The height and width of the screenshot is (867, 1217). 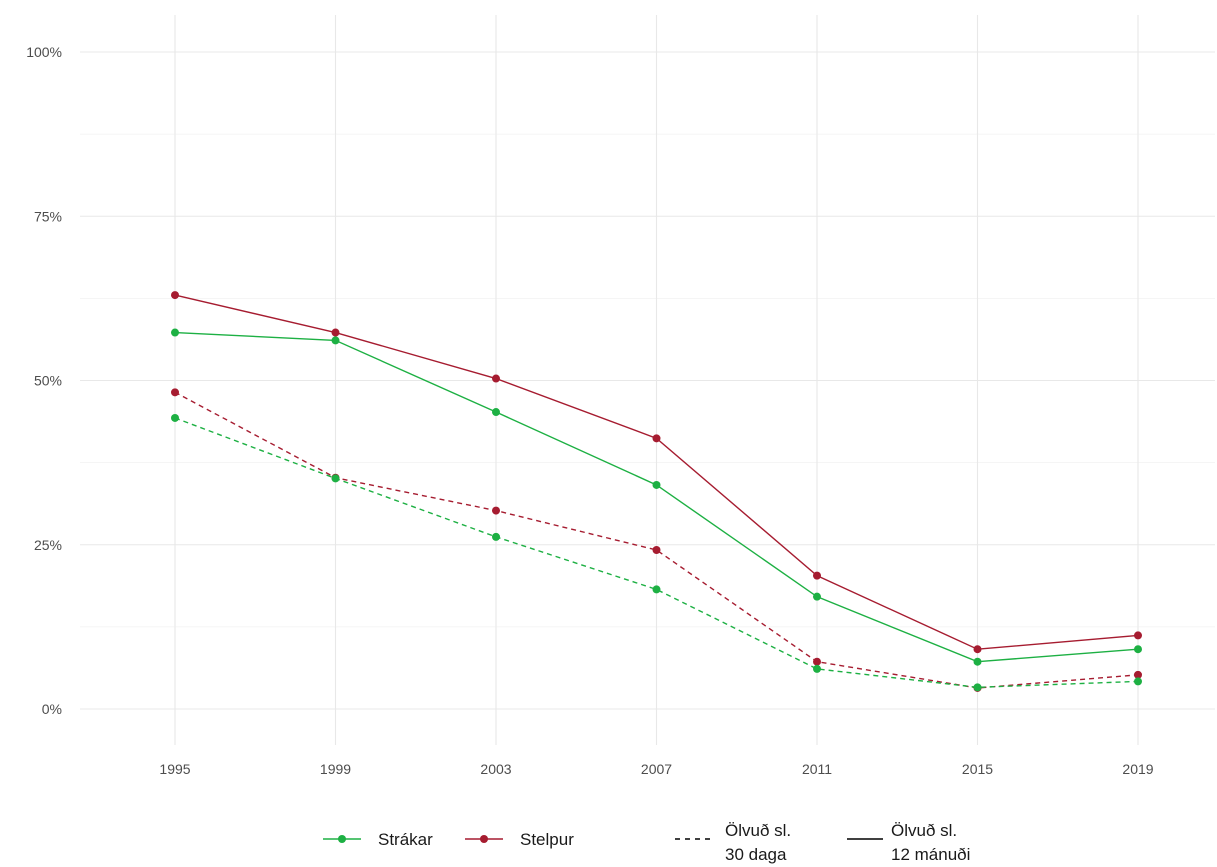 What do you see at coordinates (495, 769) in the screenshot?
I see `x-tick-label: 2003` at bounding box center [495, 769].